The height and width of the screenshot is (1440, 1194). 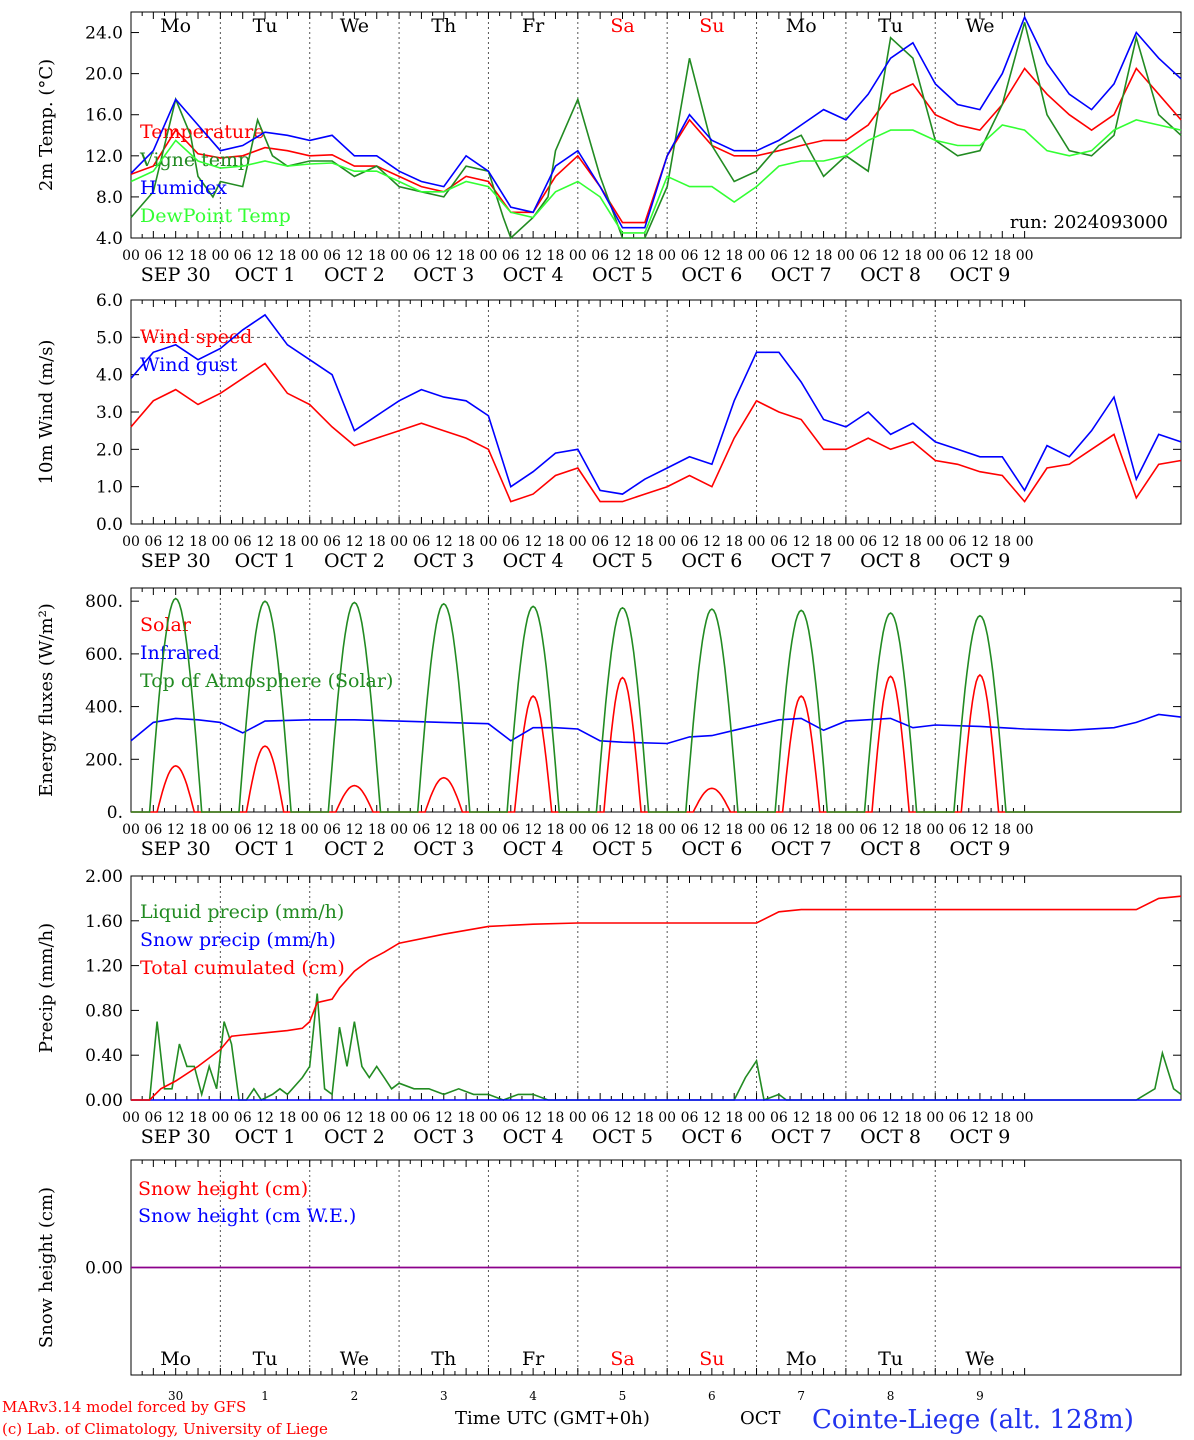 What do you see at coordinates (711, 275) in the screenshot?
I see `date-label: OCT 6` at bounding box center [711, 275].